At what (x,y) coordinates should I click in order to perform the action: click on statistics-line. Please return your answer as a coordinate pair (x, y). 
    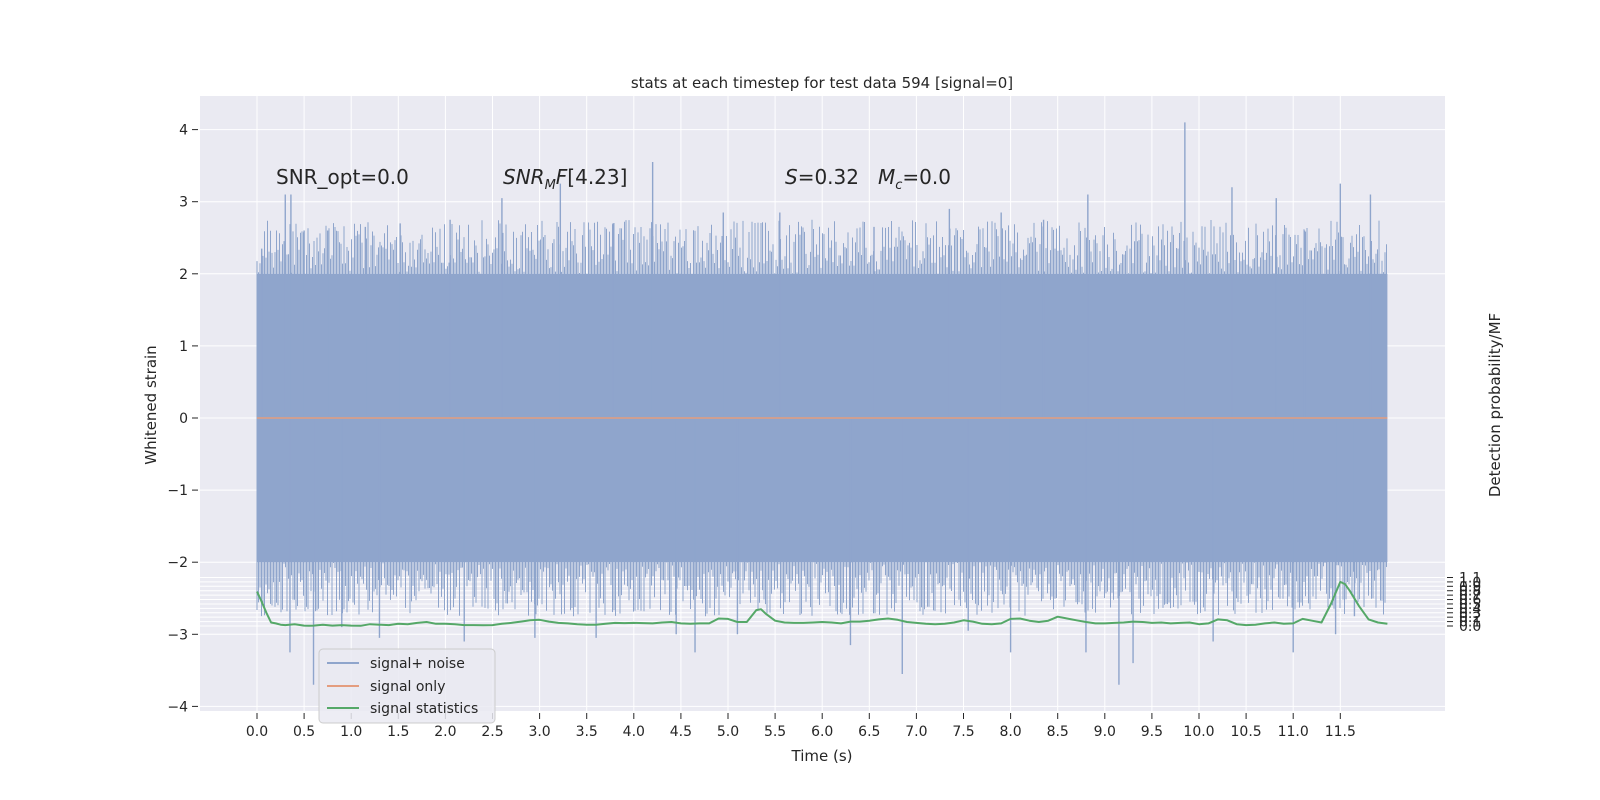
    Looking at the image, I should click on (822, 603).